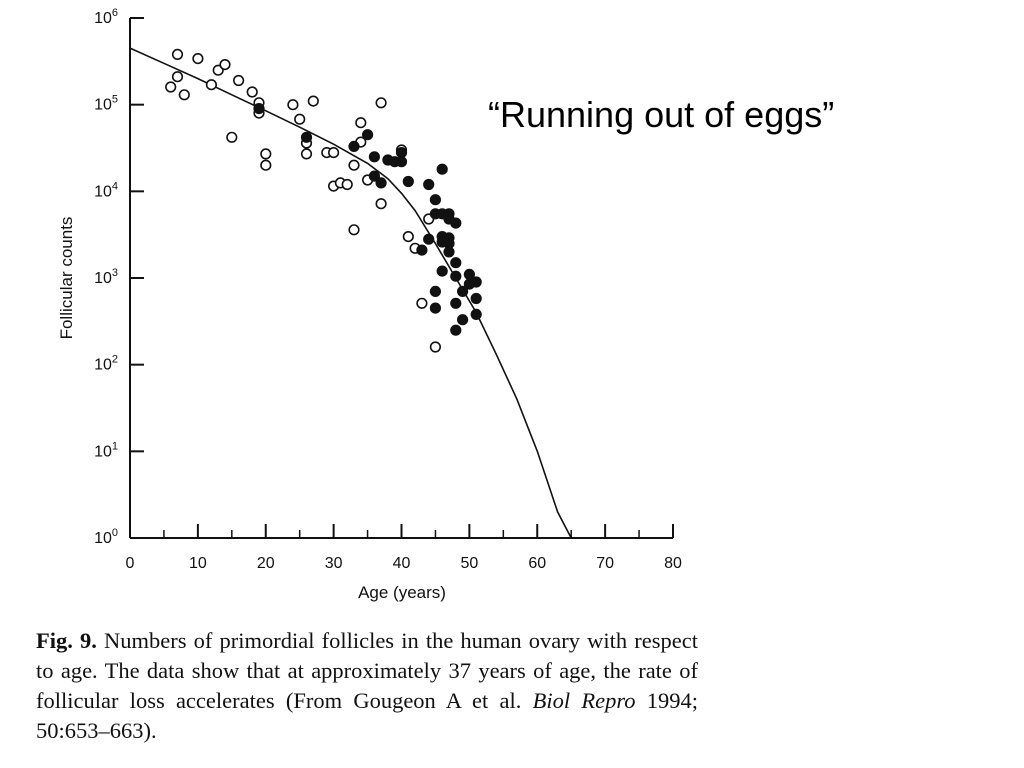  Describe the element at coordinates (106, 190) in the screenshot. I see `y-tick-label: 10⁴` at that location.